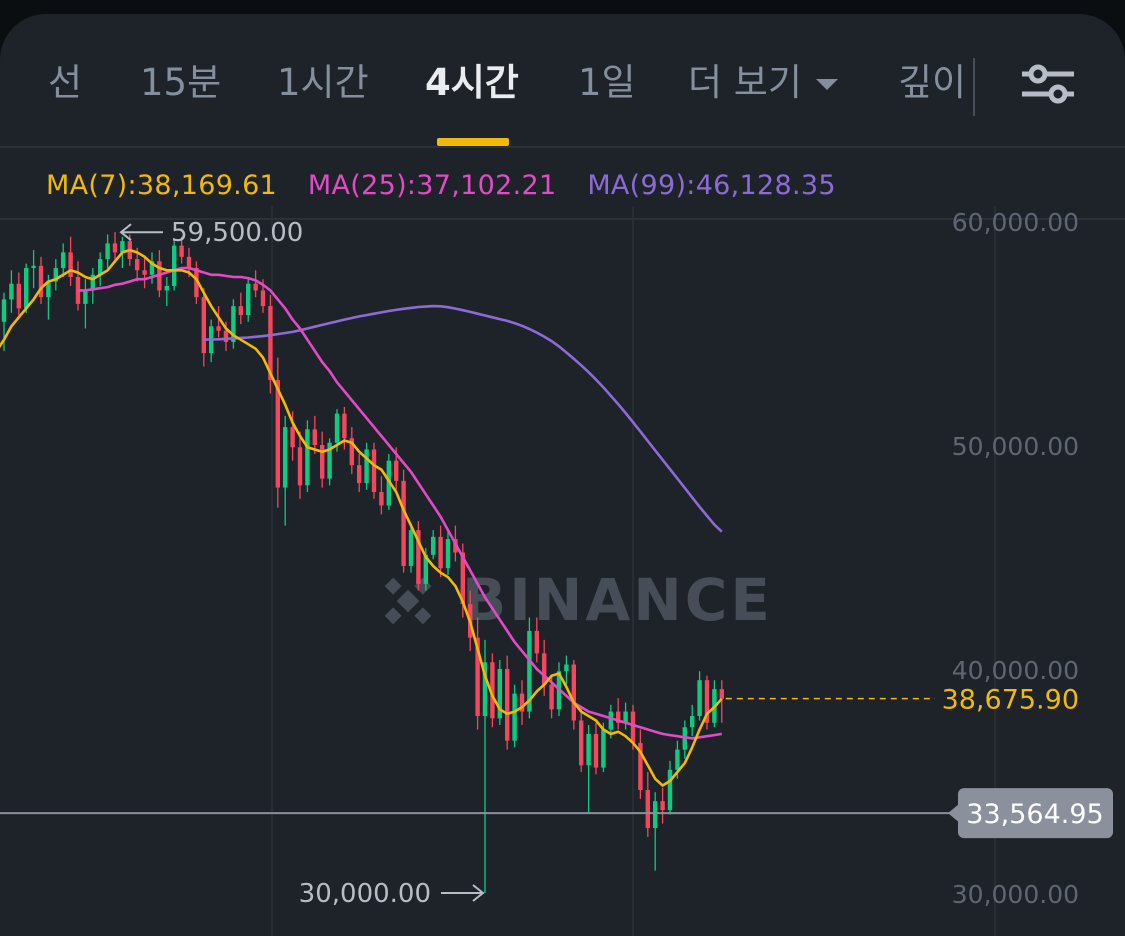  I want to click on tab-1h: 1시간, so click(323, 82).